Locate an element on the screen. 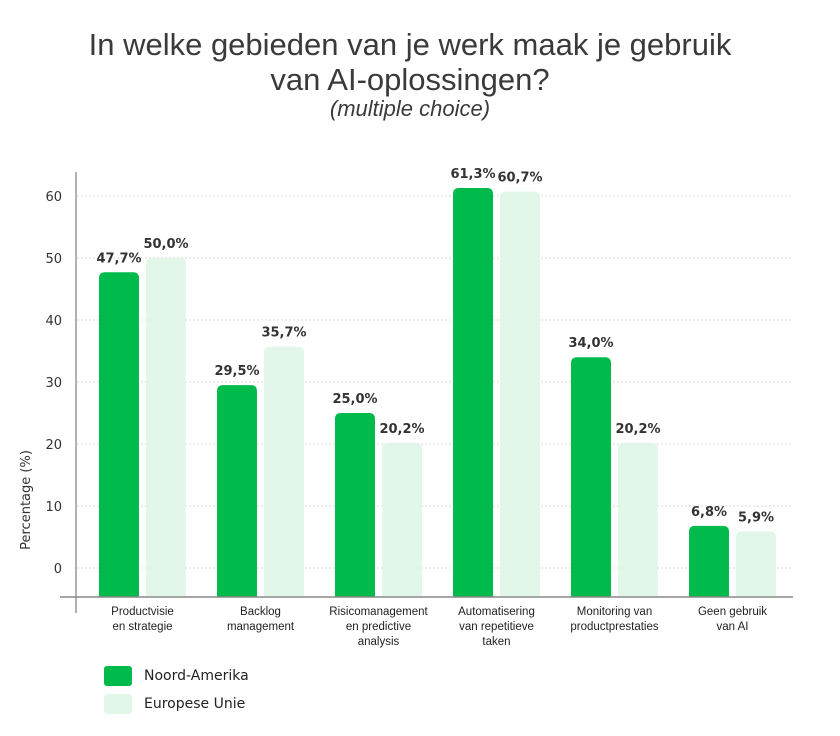 The image size is (840, 736). data-label: 50,0% is located at coordinates (165, 244).